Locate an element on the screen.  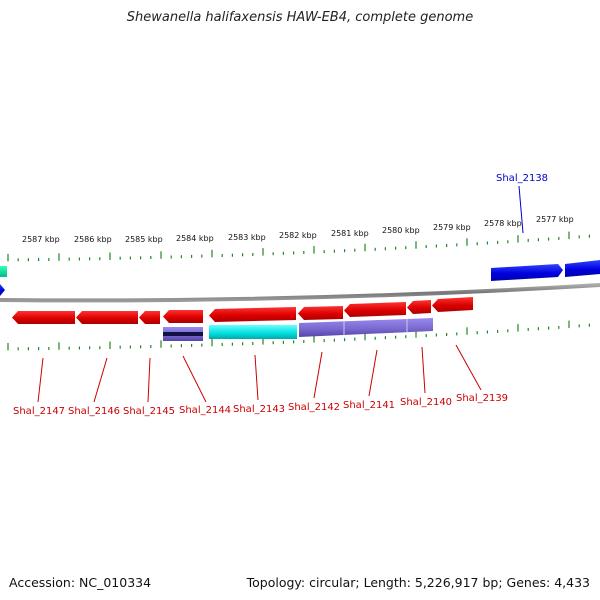
scale-label: 2583 kbp is located at coordinates (247, 237).